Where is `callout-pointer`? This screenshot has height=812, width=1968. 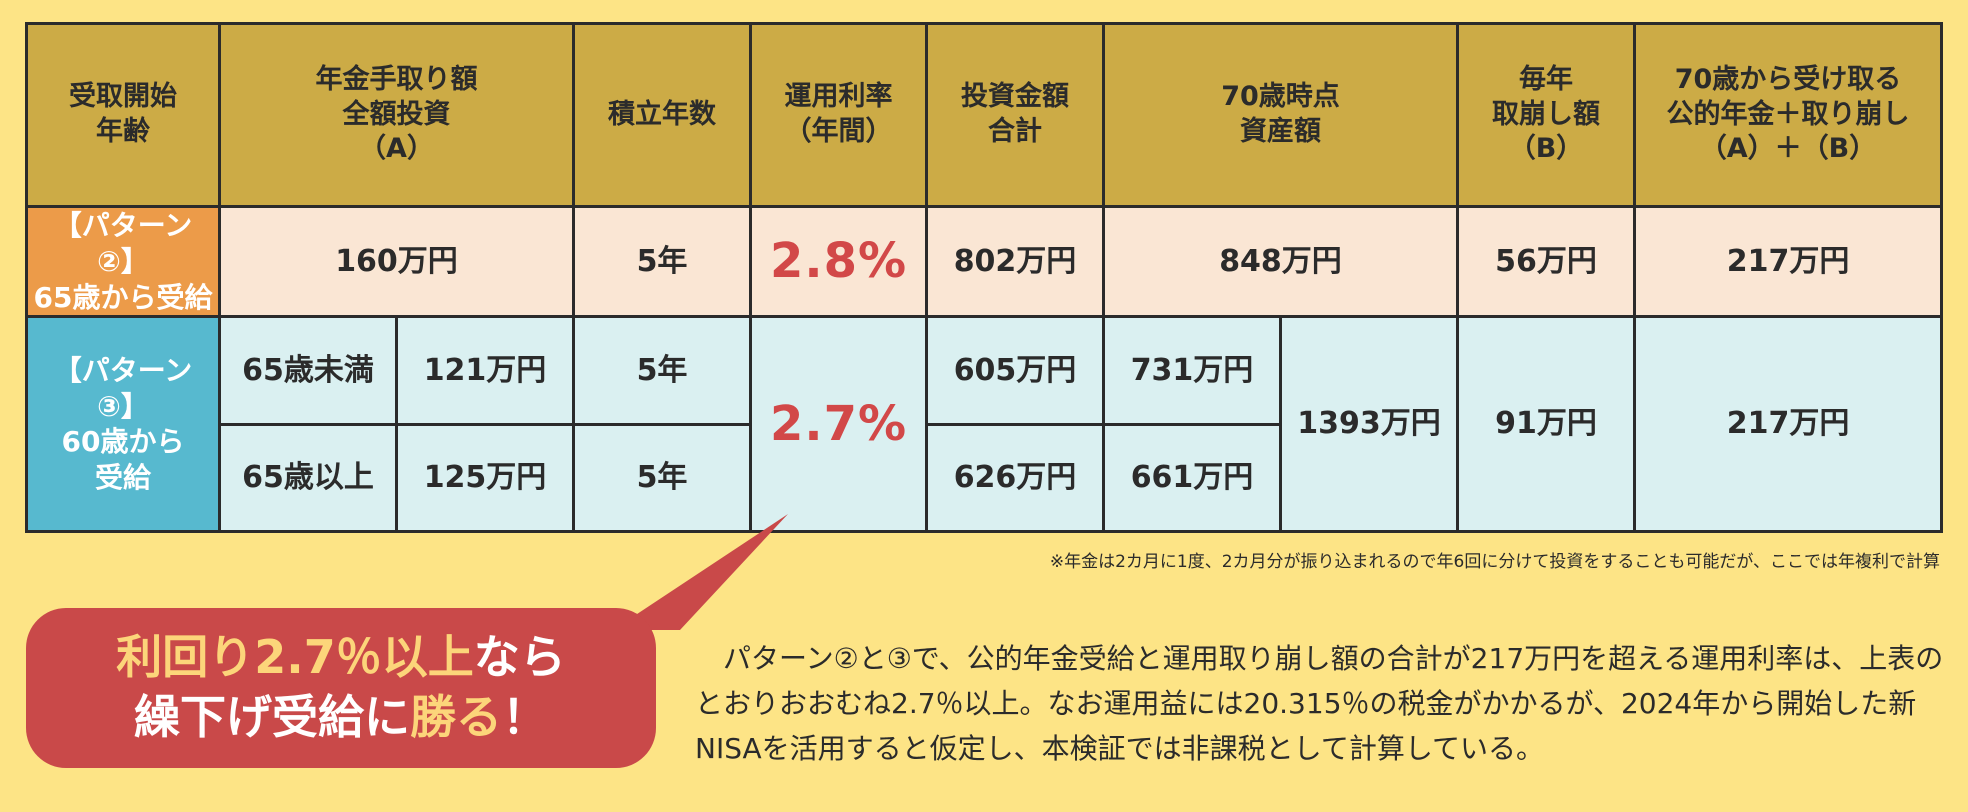 callout-pointer is located at coordinates (696, 572).